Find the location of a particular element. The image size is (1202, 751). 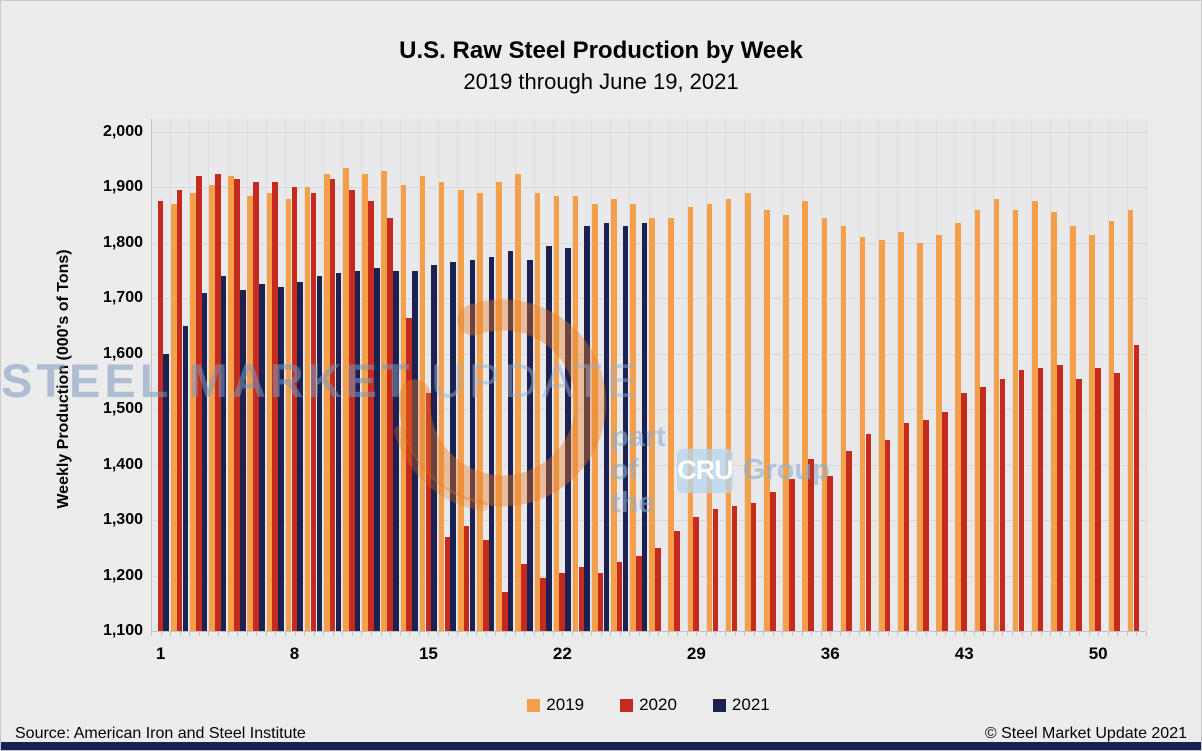

chart-title: U.S. Raw Steel Production by Week is located at coordinates (601, 50).